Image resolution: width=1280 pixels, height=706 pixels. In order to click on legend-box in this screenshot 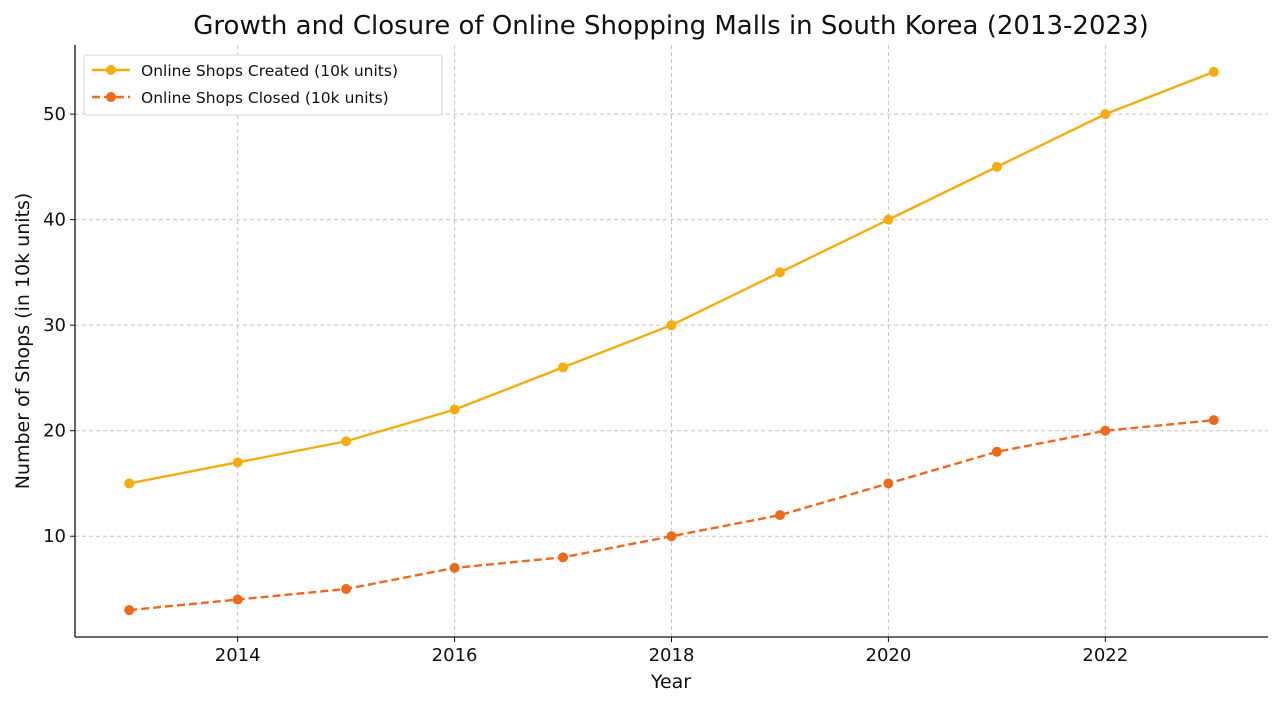, I will do `click(263, 85)`.